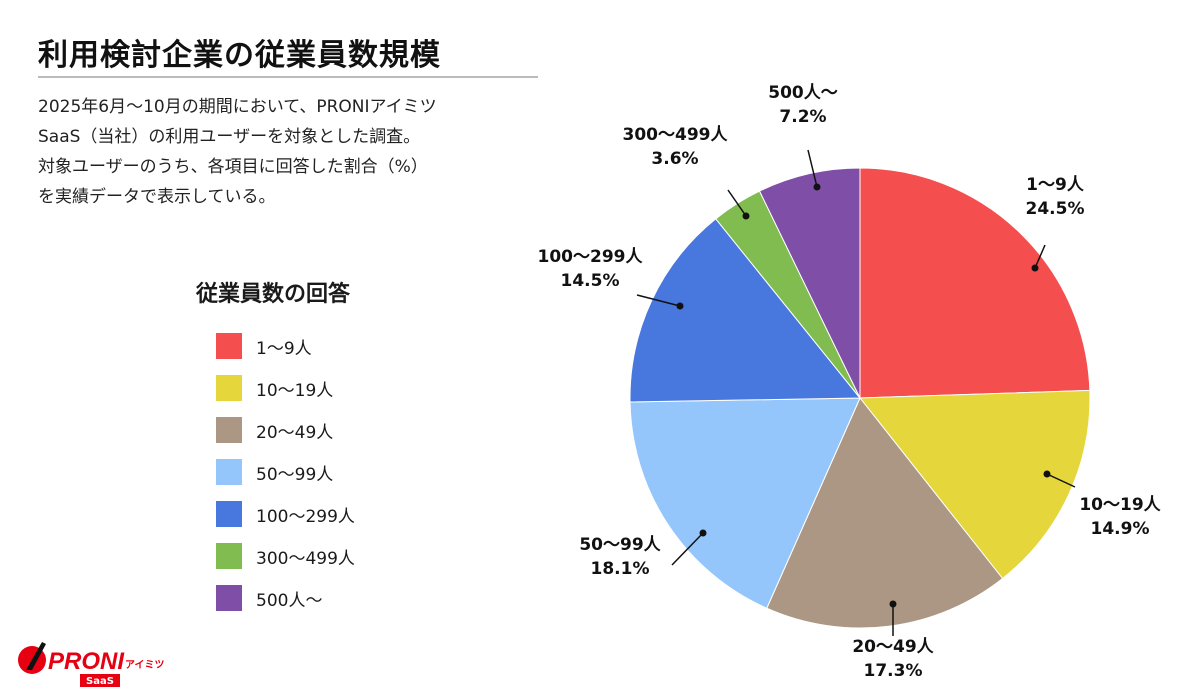 The height and width of the screenshot is (700, 1200). I want to click on description-line: SaaS（当社）の利用ユーザーを対象とした調査。, so click(229, 137).